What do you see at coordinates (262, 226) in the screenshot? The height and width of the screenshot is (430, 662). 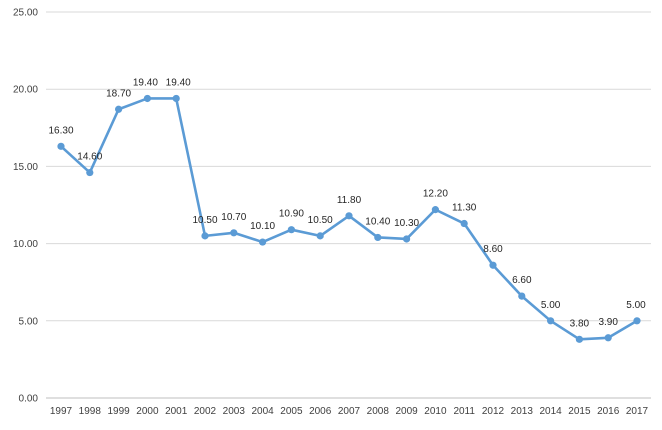 I see `data-label: 10.10` at bounding box center [262, 226].